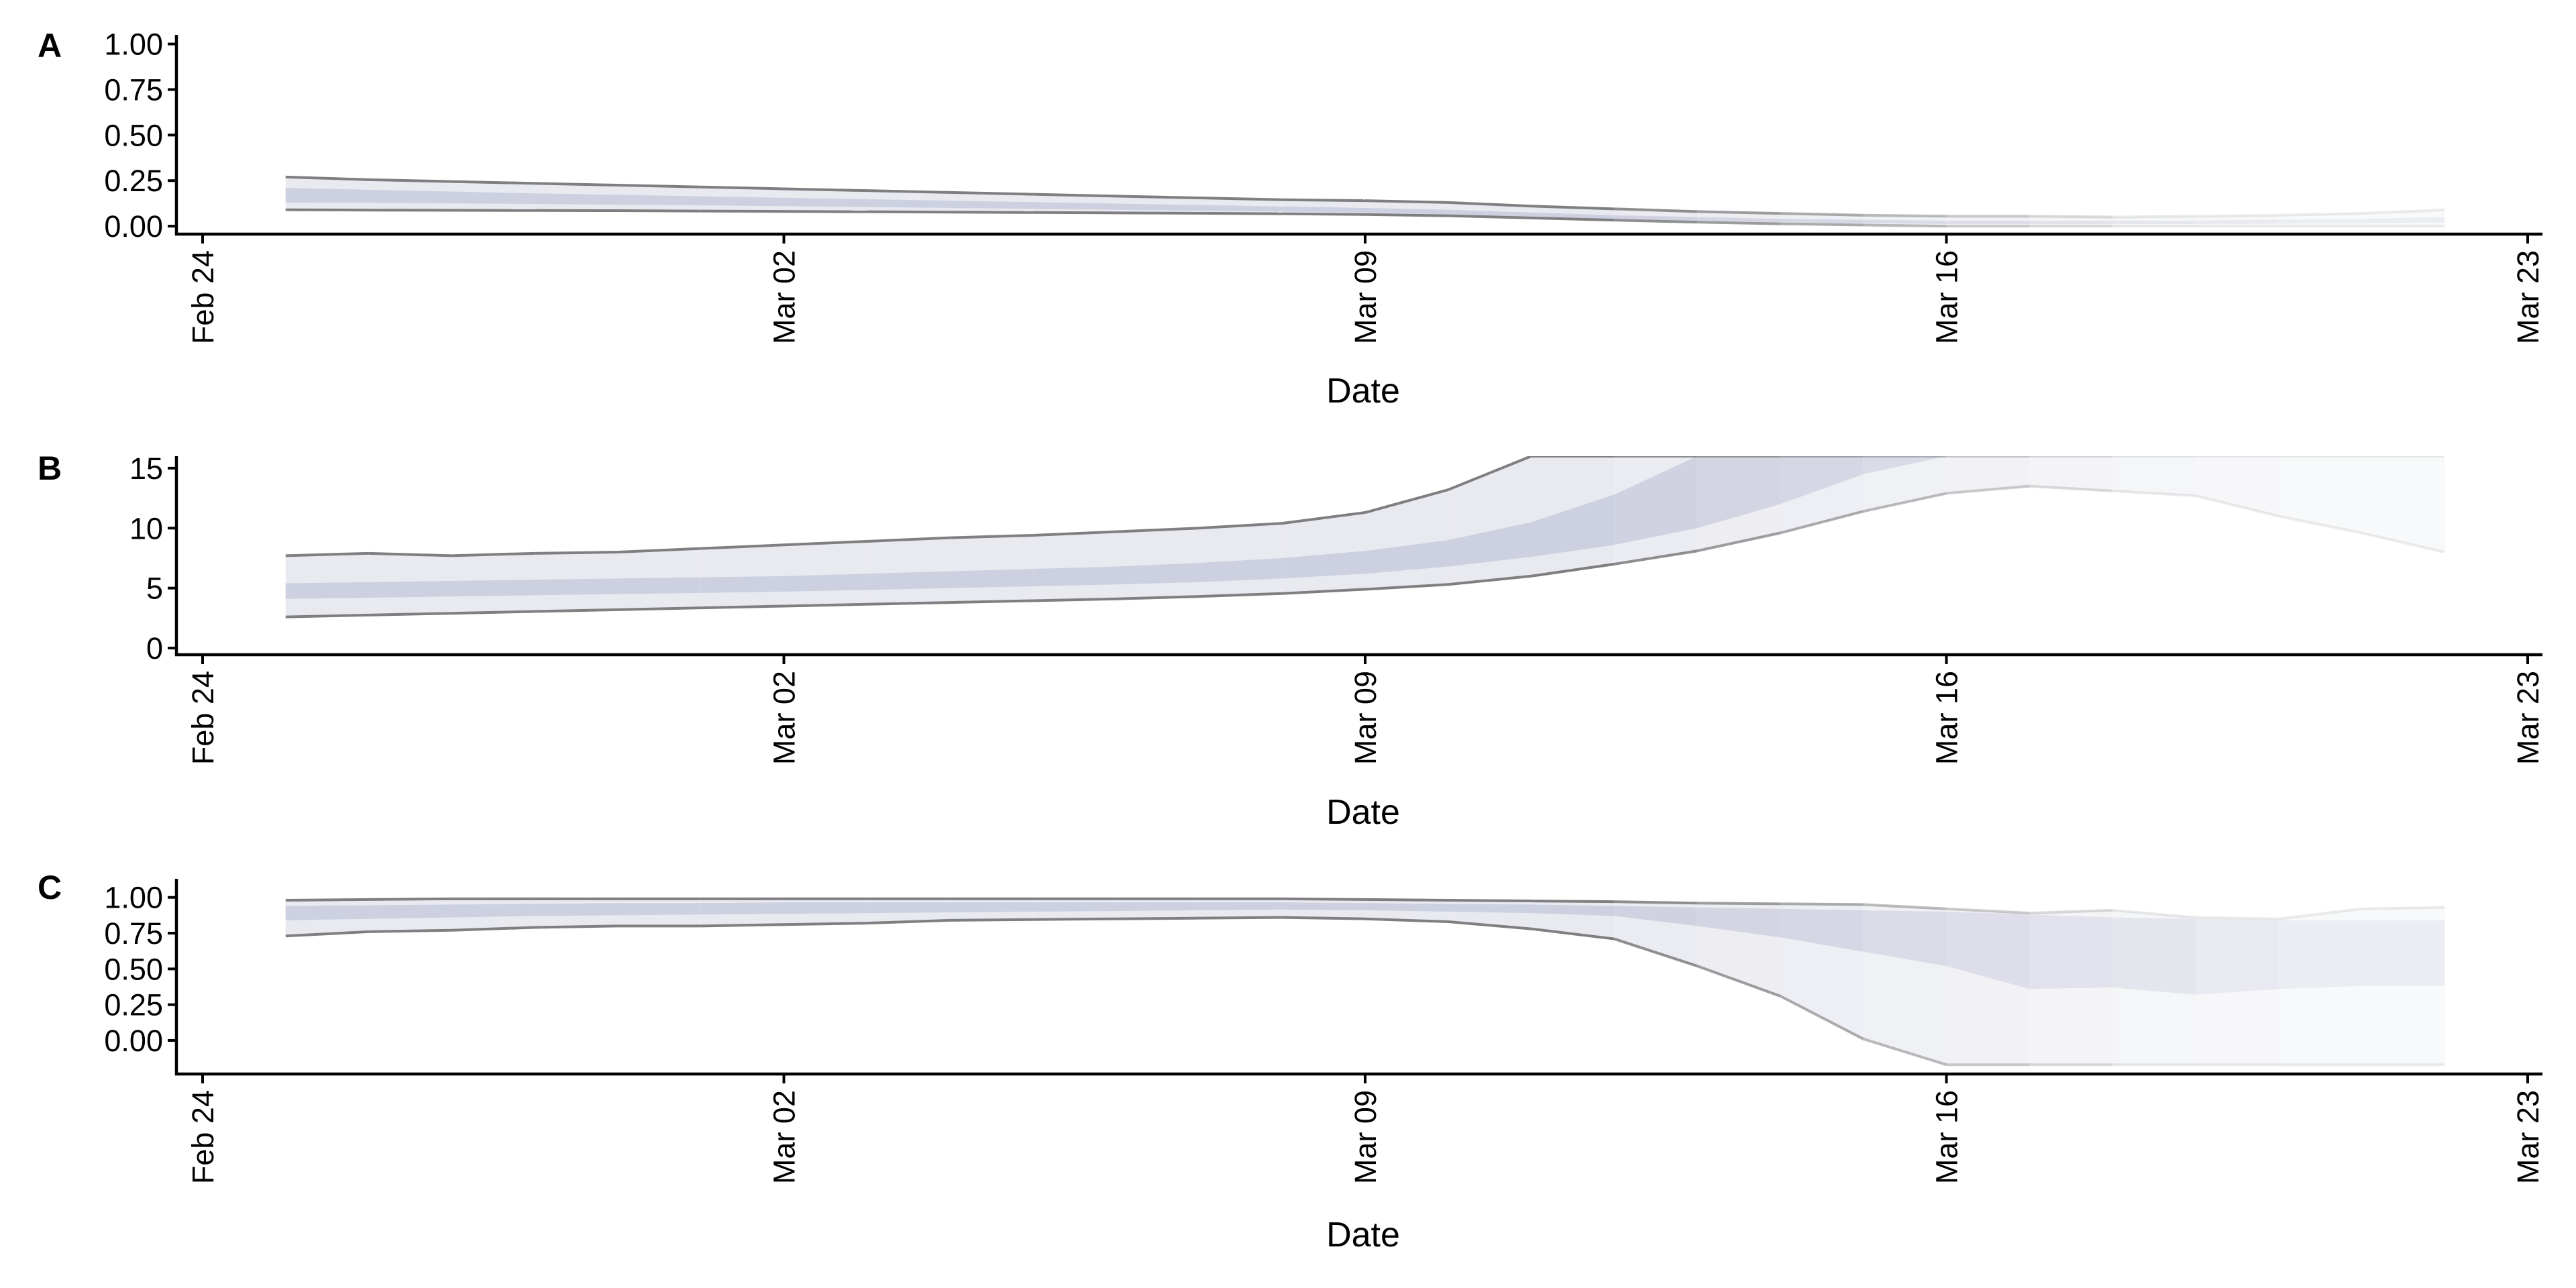 The image size is (2576, 1288). I want to click on x-tick-label: Feb 24, so click(203, 1137).